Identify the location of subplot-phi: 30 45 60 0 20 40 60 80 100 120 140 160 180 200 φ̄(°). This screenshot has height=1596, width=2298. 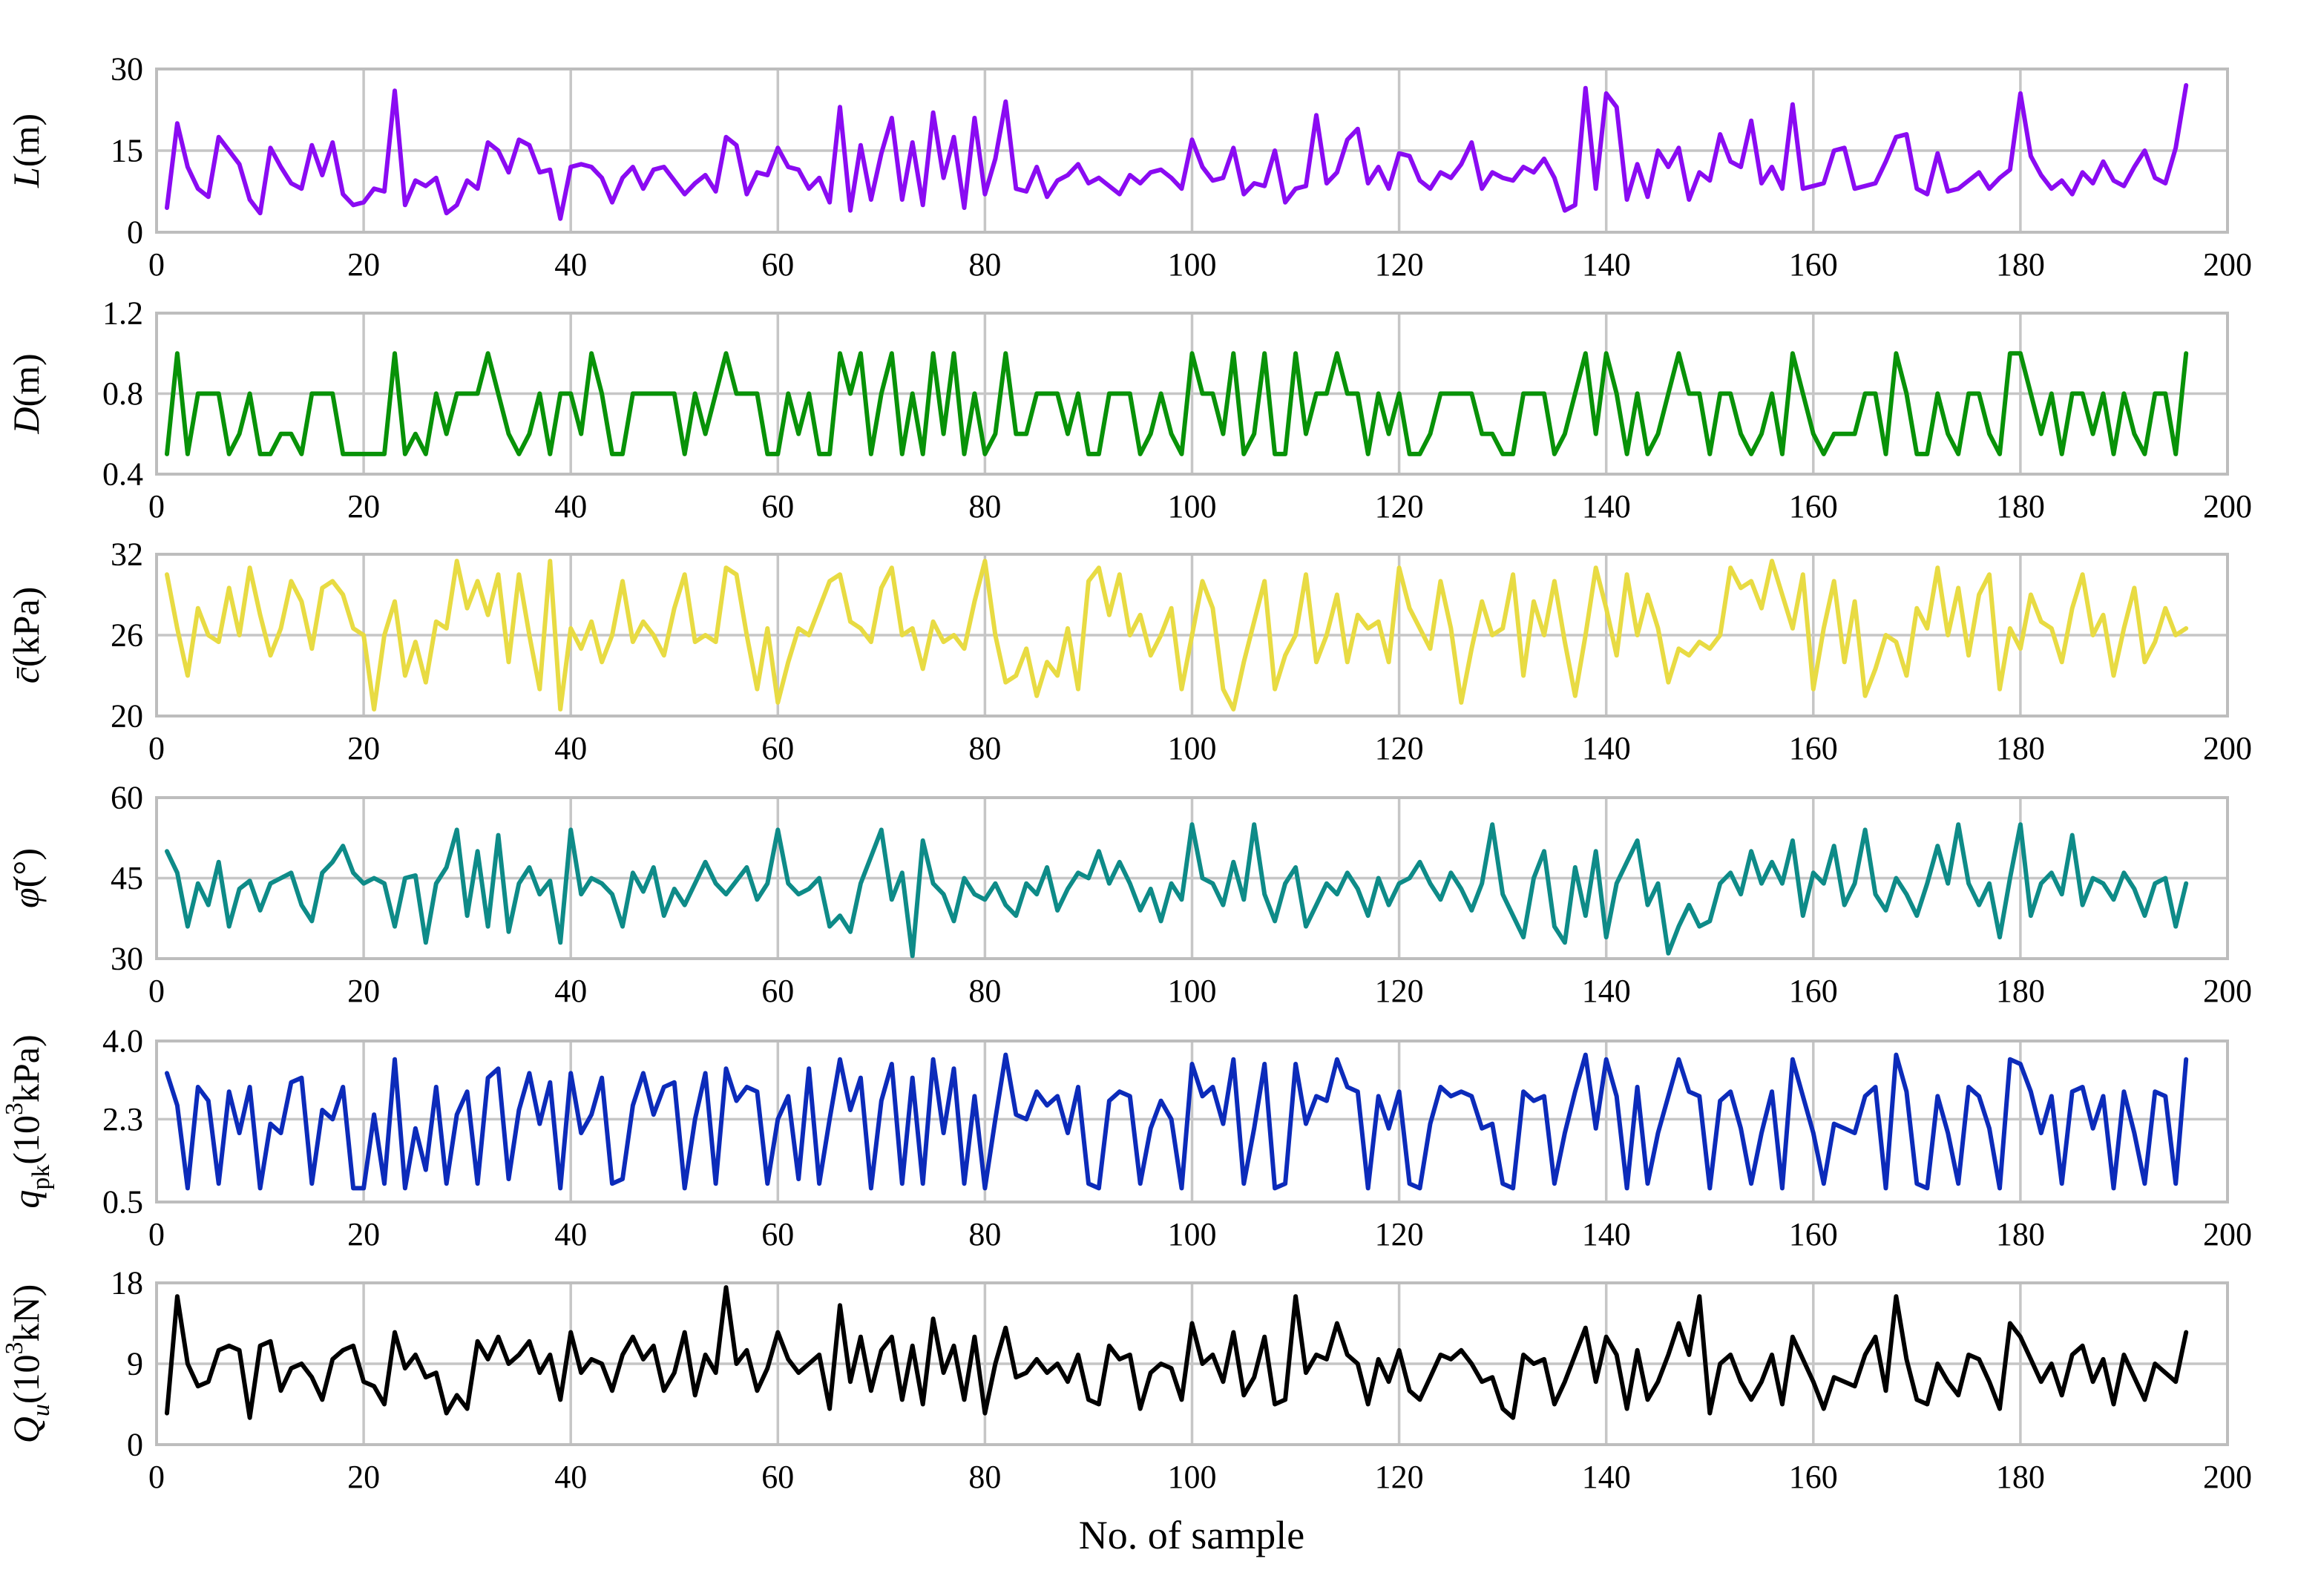
(1128, 895).